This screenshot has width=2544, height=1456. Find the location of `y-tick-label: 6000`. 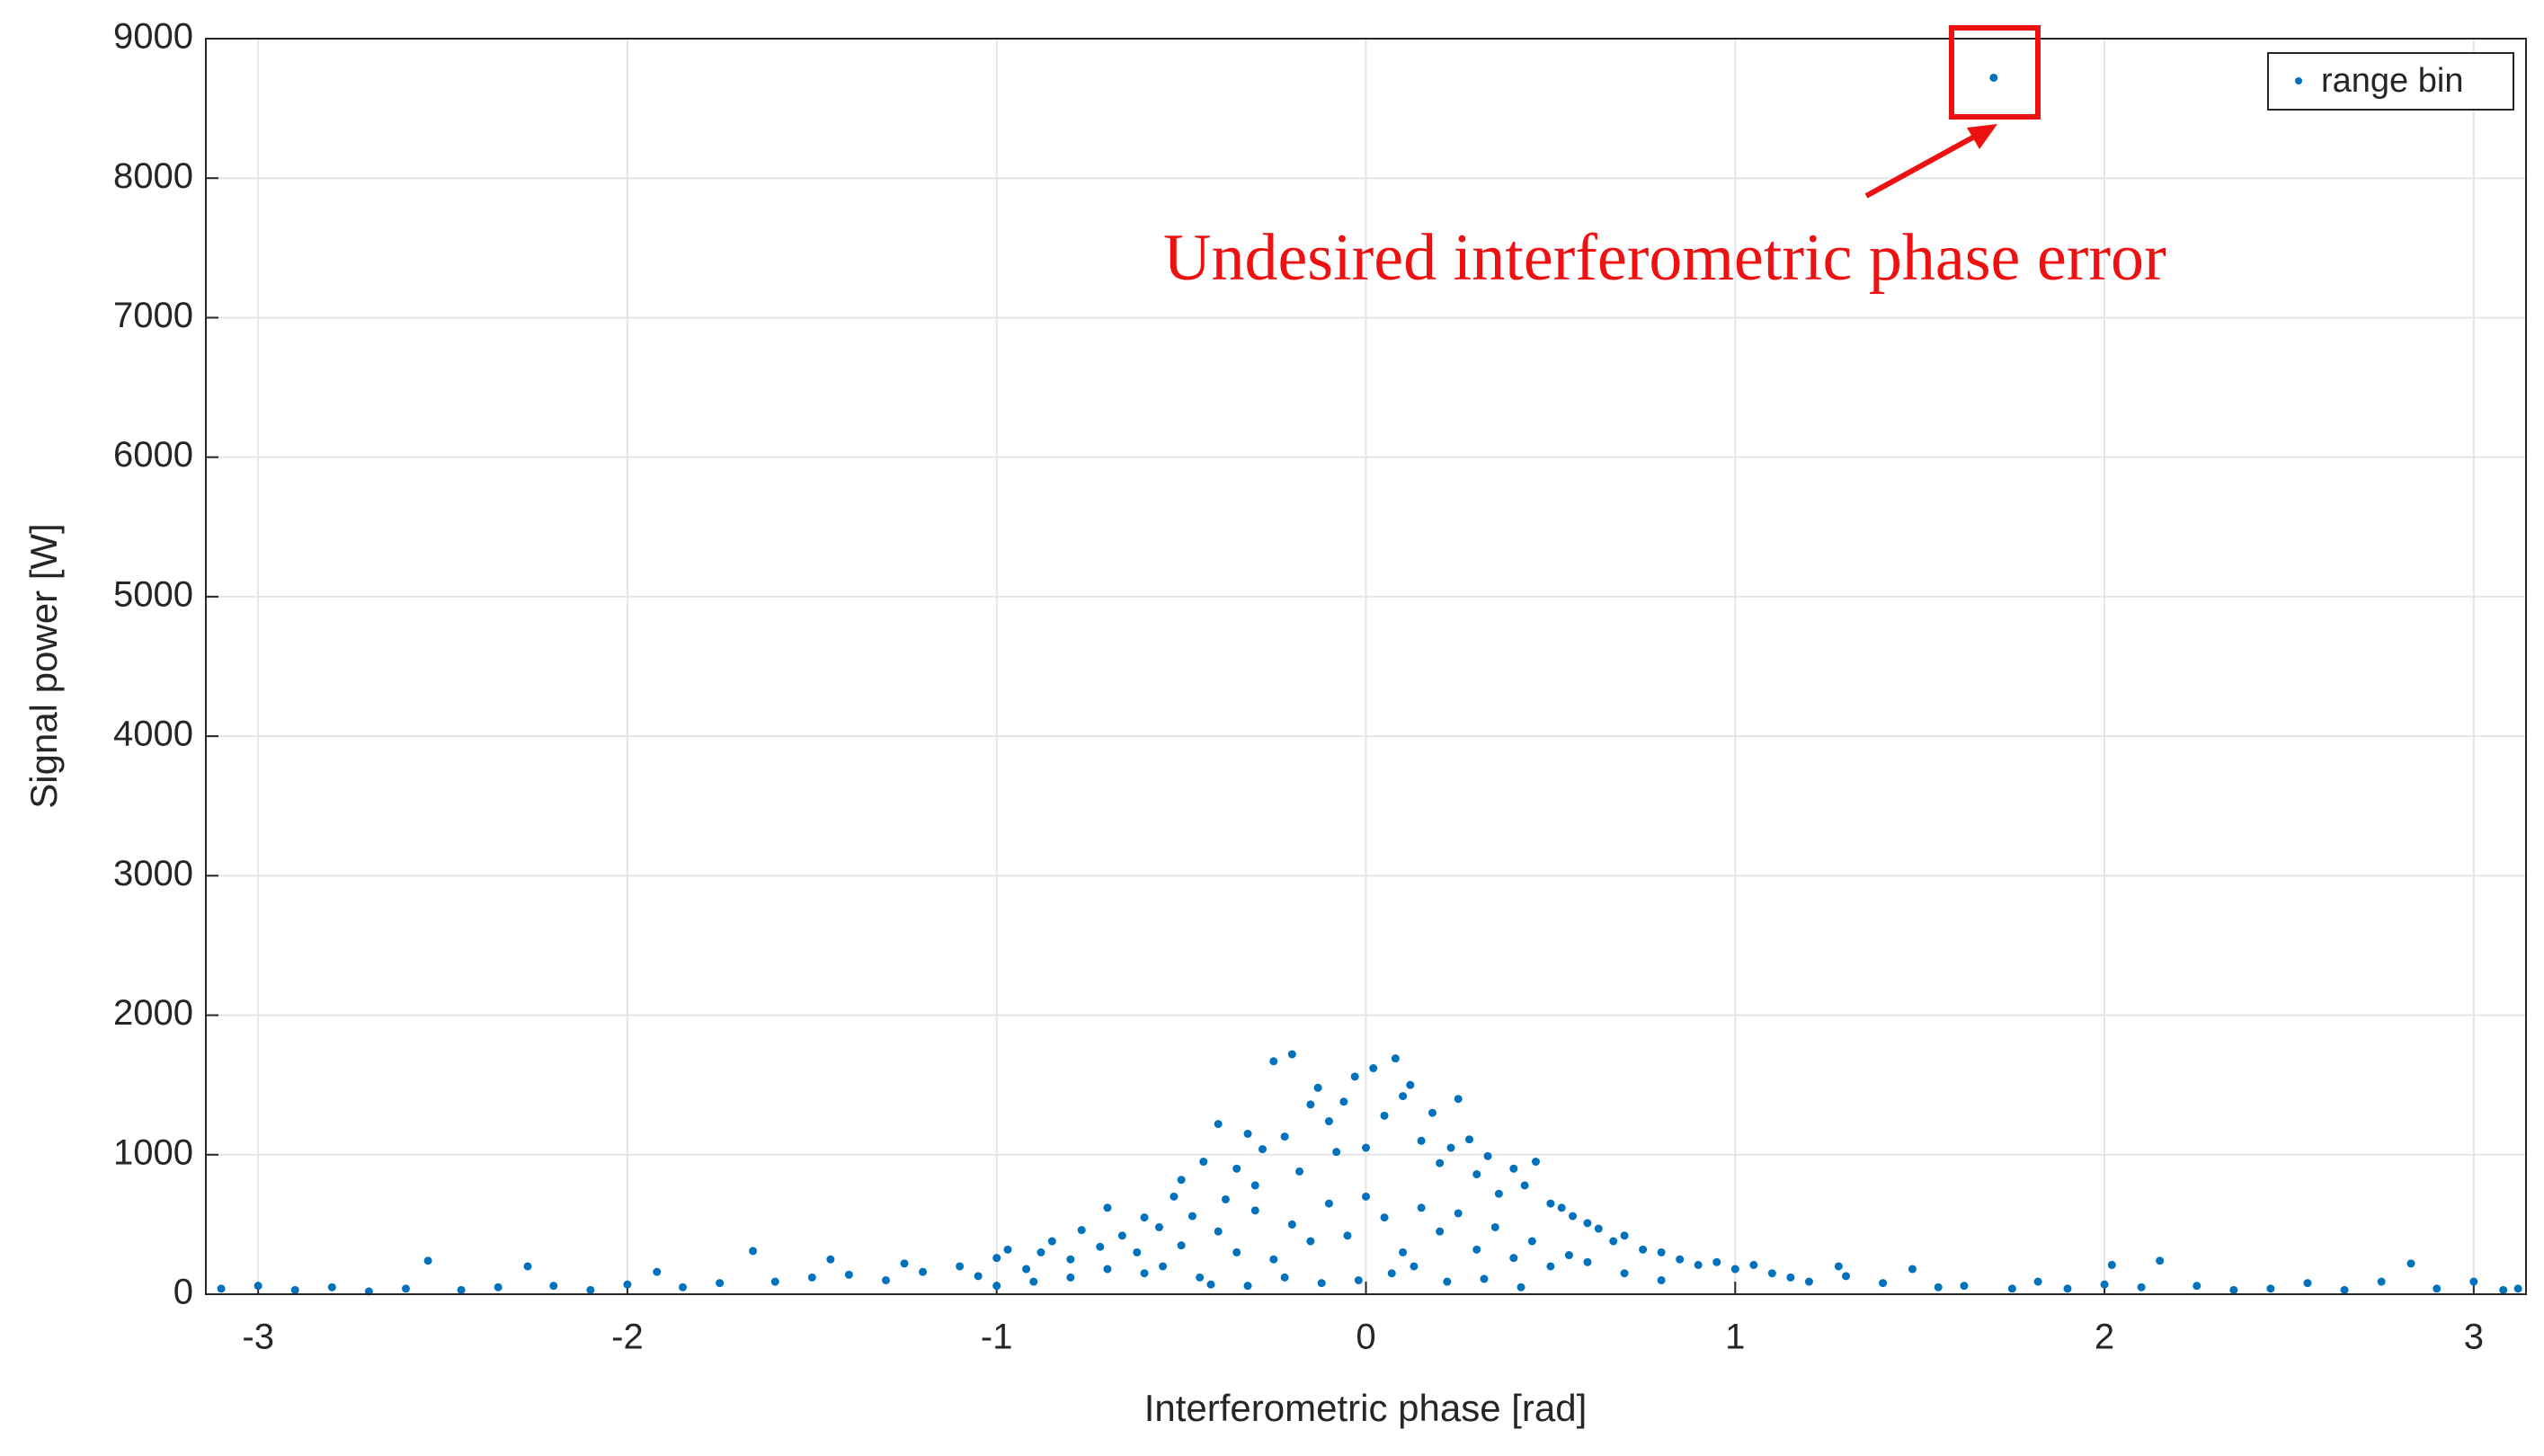

y-tick-label: 6000 is located at coordinates (153, 455).